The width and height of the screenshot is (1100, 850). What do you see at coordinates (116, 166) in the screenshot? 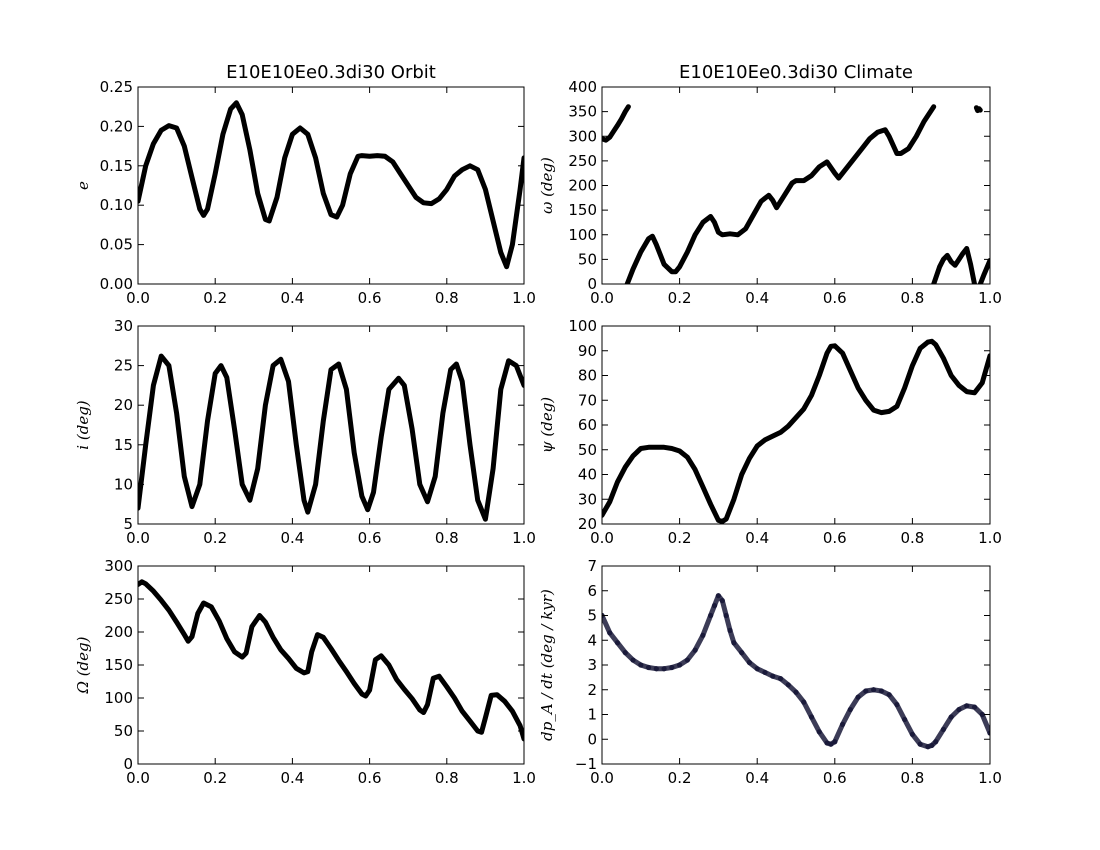
I see `y-tick-label: 0.15` at bounding box center [116, 166].